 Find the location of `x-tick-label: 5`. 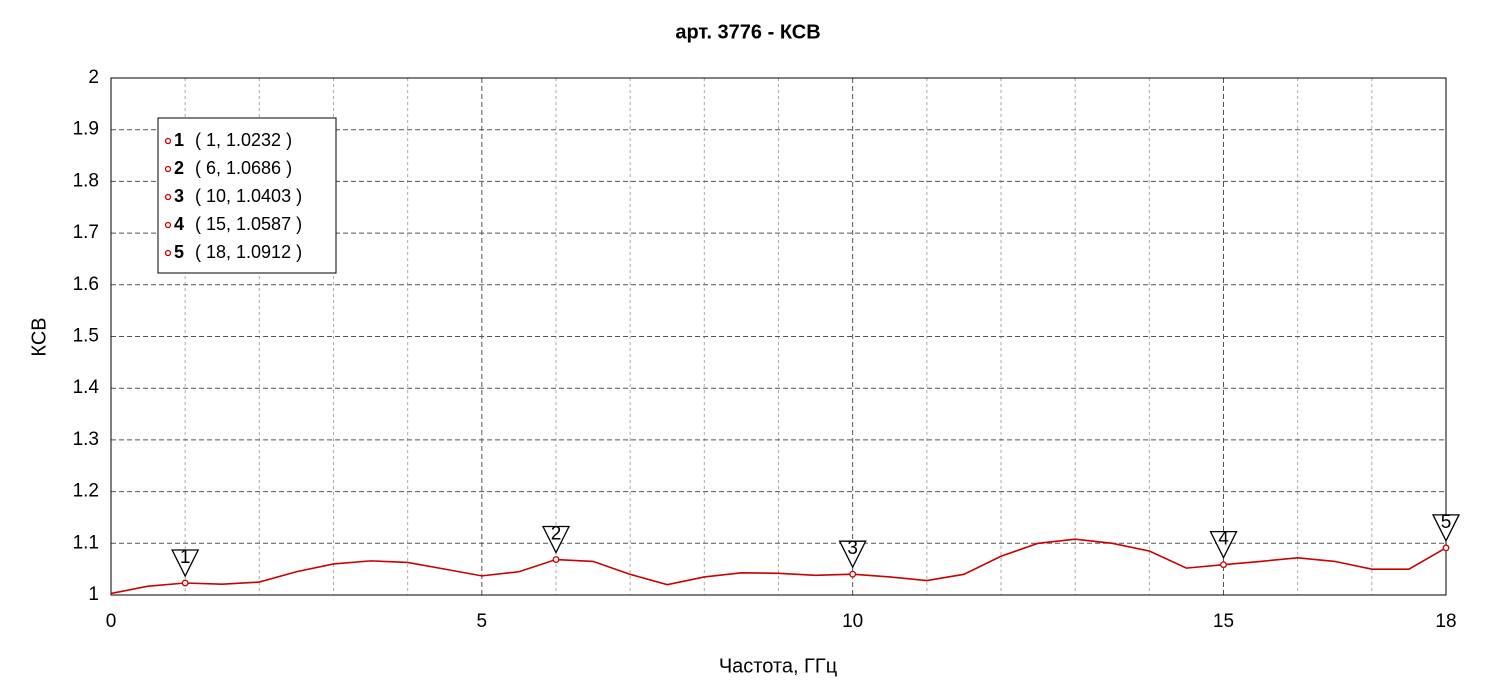

x-tick-label: 5 is located at coordinates (482, 621).